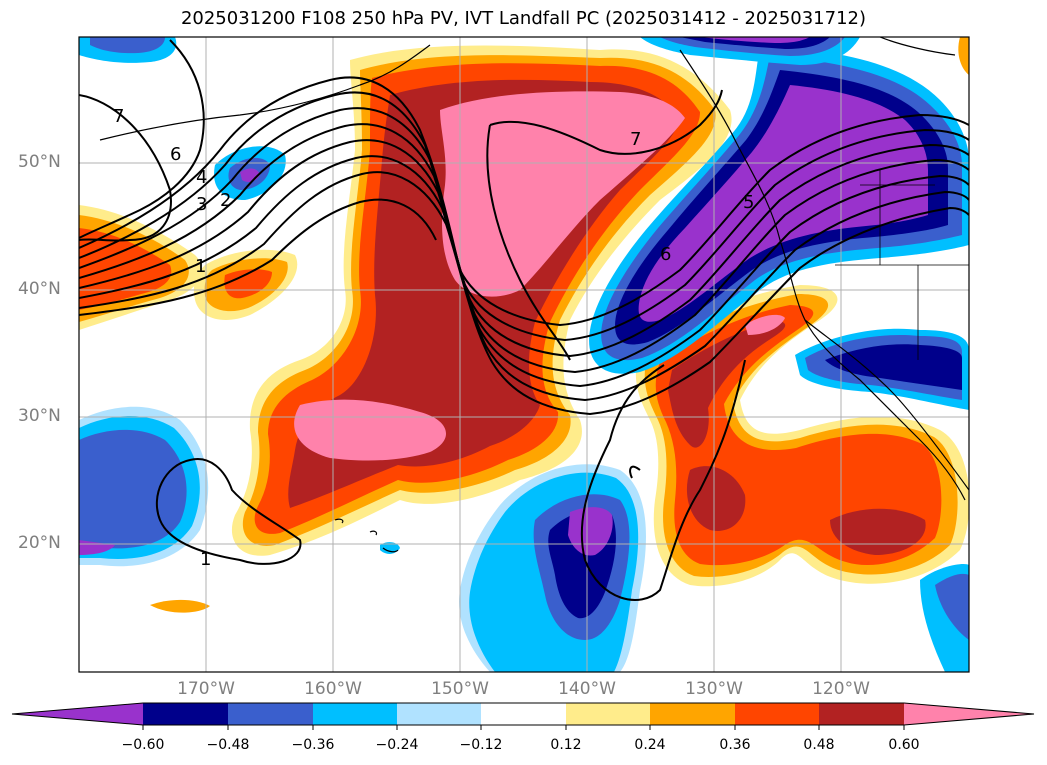 Image resolution: width=1047 pixels, height=765 pixels. I want to click on colorbar-tick-label: −0.12, so click(481, 745).